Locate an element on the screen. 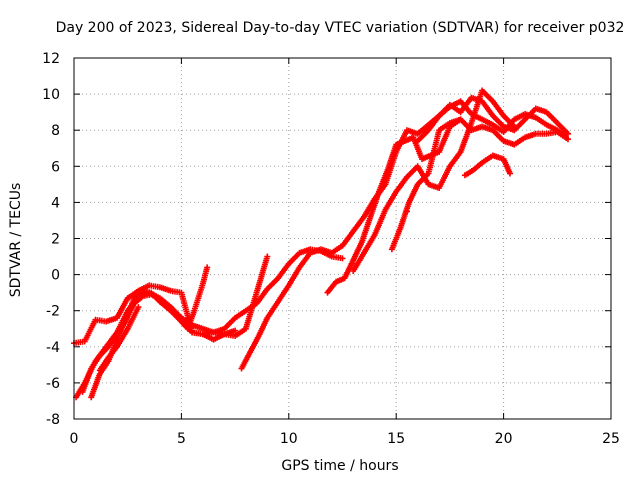 This screenshot has width=640, height=480. x-tick-label: 25 is located at coordinates (611, 439).